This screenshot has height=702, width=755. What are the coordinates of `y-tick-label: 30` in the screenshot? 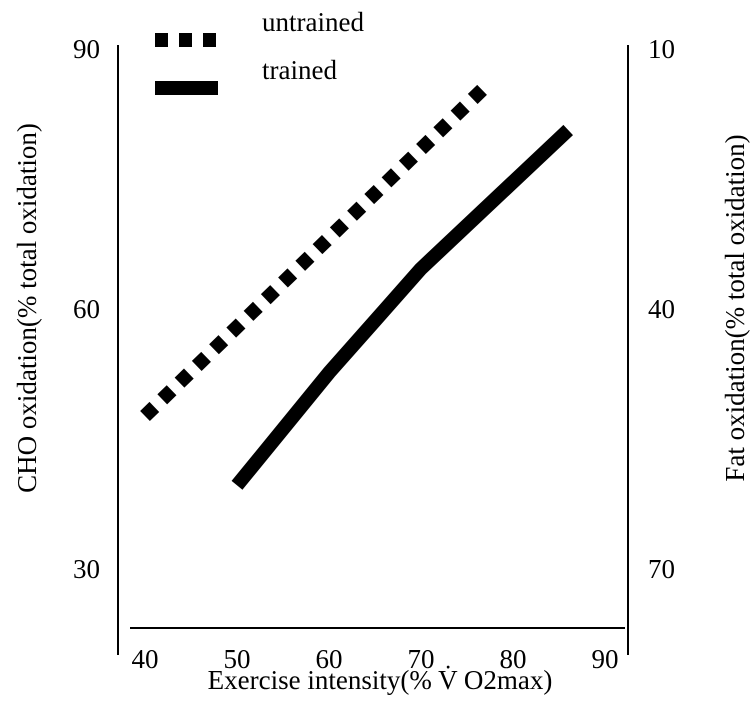 It's located at (86, 569).